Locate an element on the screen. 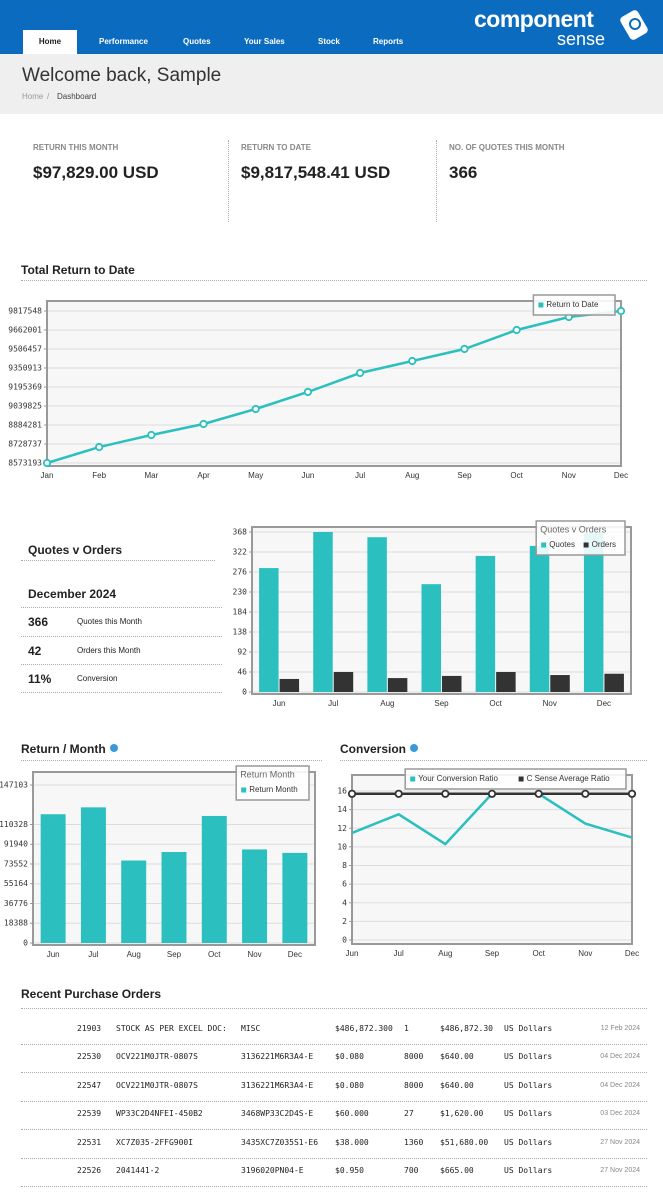 The height and width of the screenshot is (1197, 663). y-tick-label: 138 is located at coordinates (240, 632).